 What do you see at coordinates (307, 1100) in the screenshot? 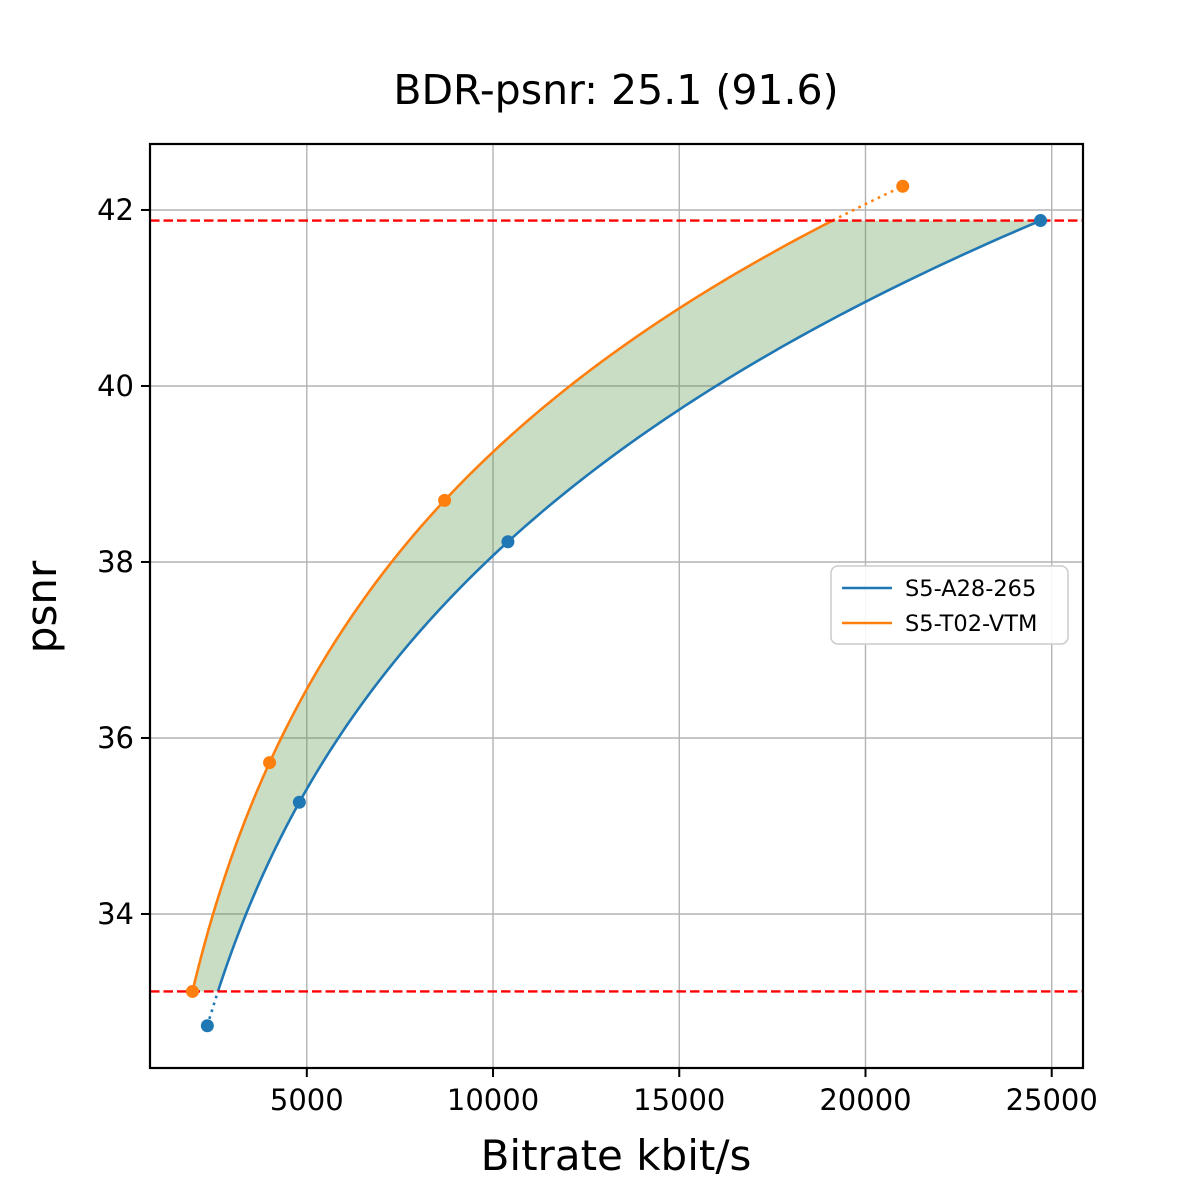
I see `x-tick-label: 5000` at bounding box center [307, 1100].